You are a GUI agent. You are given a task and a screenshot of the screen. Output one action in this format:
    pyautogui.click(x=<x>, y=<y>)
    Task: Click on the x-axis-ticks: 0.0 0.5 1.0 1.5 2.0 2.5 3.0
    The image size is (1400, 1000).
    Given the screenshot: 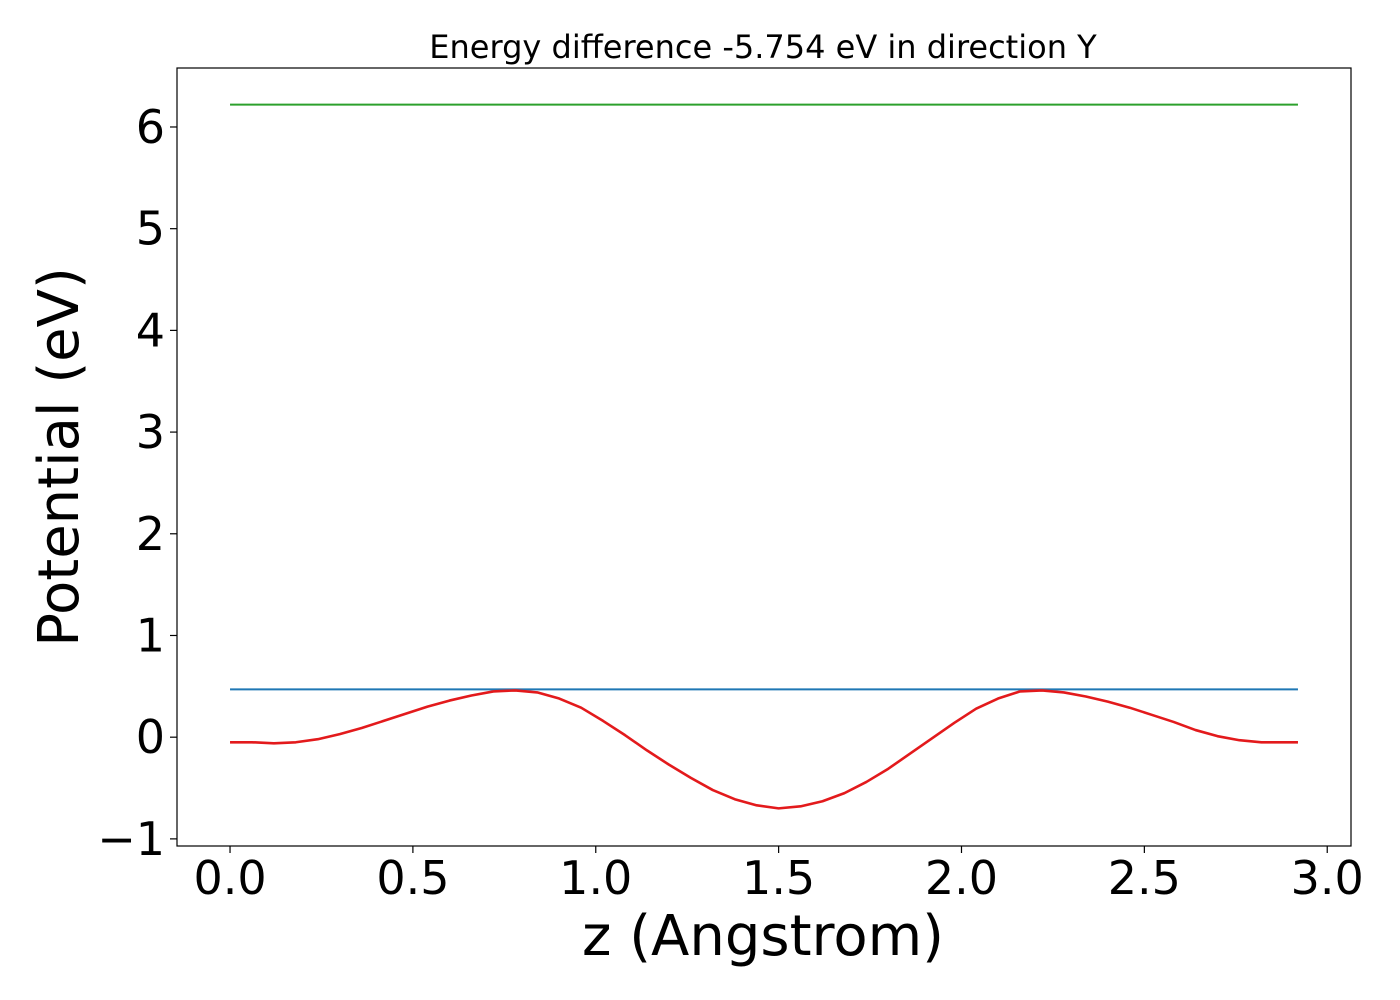 What is the action you would take?
    pyautogui.click(x=778, y=875)
    